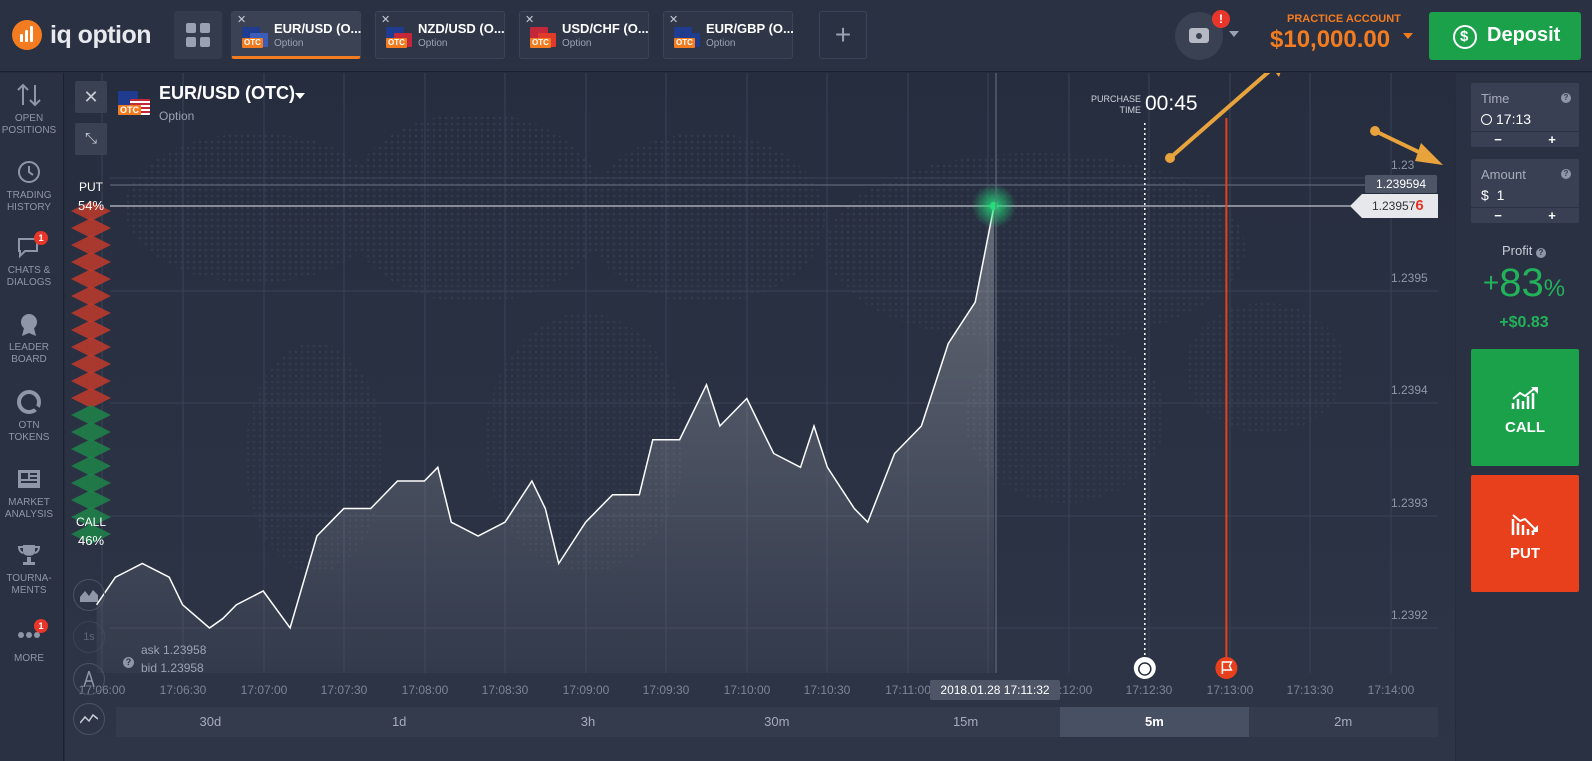 Image resolution: width=1592 pixels, height=761 pixels. I want to click on timeframe-option: 5m, so click(1154, 722).